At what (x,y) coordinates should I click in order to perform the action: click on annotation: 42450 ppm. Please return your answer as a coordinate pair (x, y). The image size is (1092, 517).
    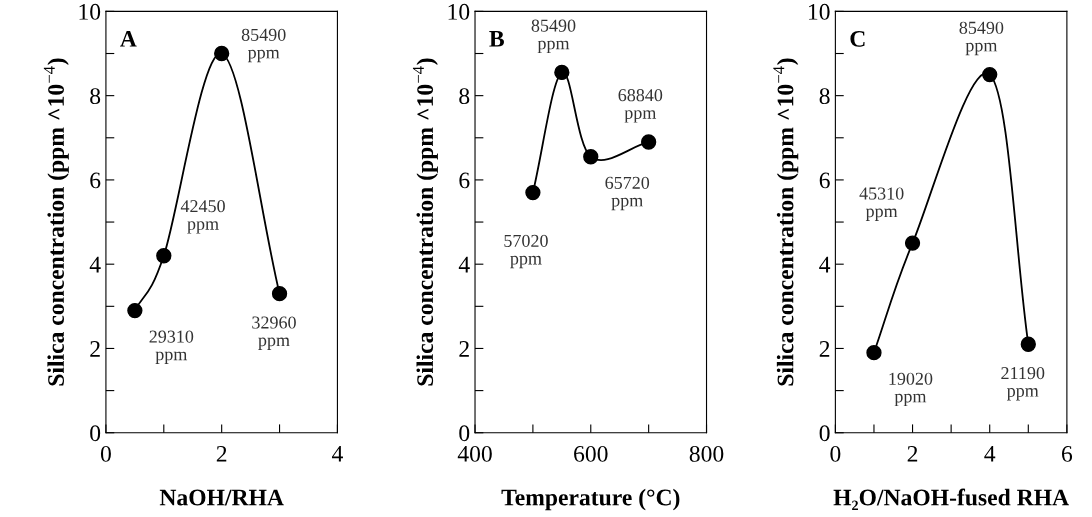
    Looking at the image, I should click on (202, 217).